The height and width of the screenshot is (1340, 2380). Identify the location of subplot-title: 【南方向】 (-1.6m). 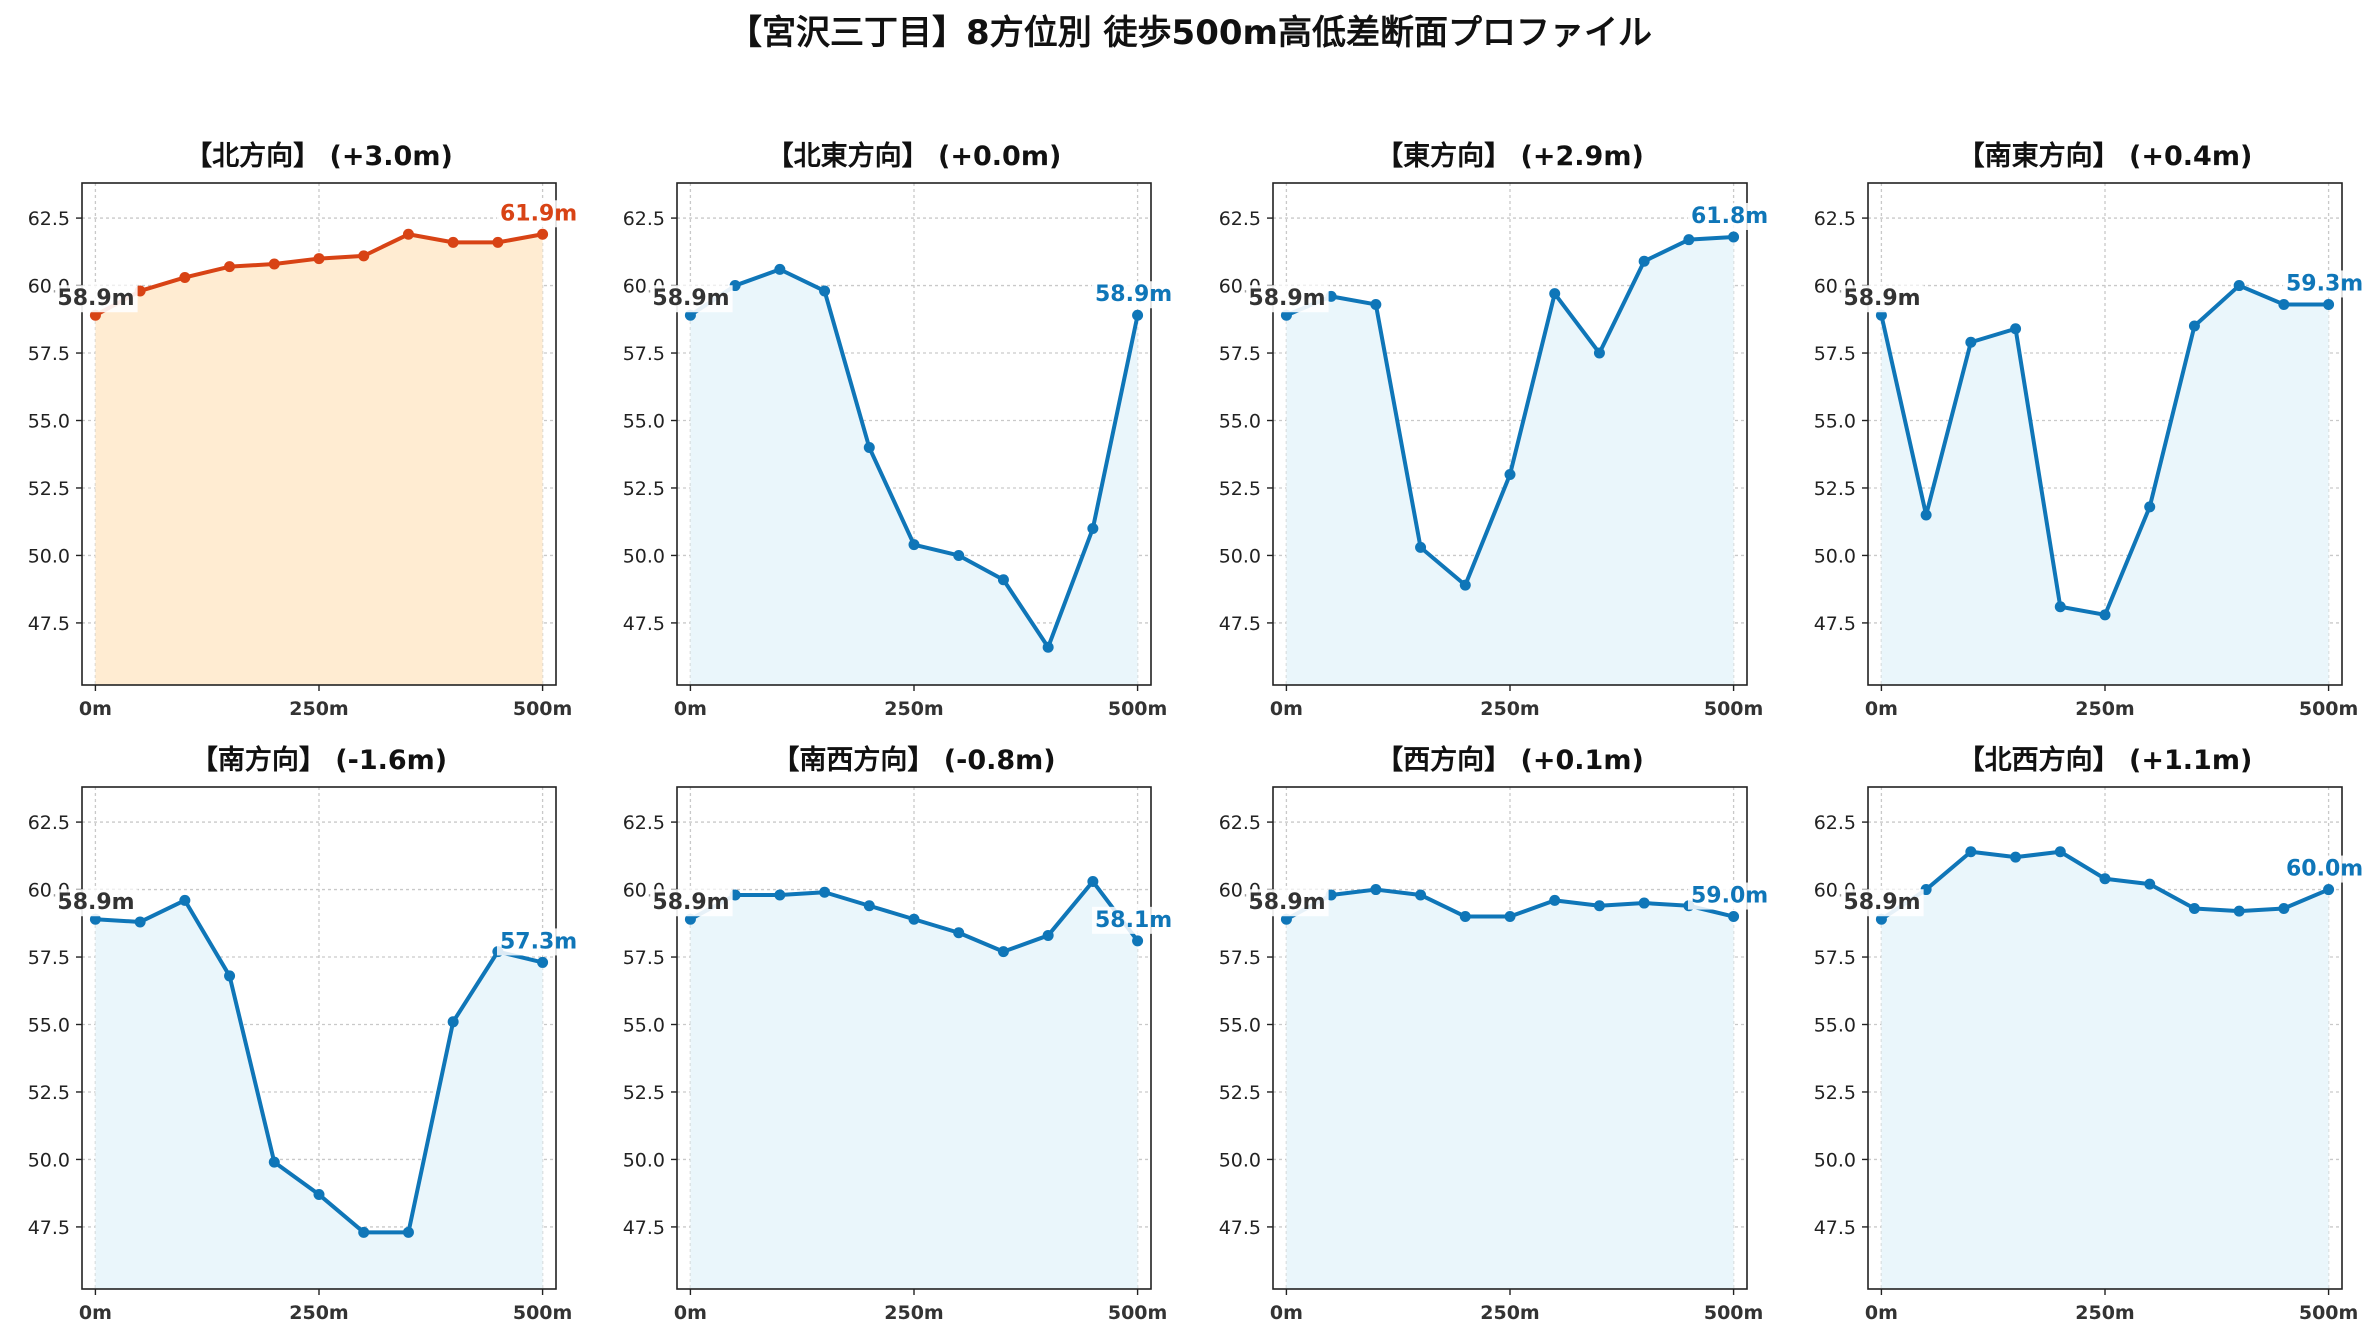
(319, 760).